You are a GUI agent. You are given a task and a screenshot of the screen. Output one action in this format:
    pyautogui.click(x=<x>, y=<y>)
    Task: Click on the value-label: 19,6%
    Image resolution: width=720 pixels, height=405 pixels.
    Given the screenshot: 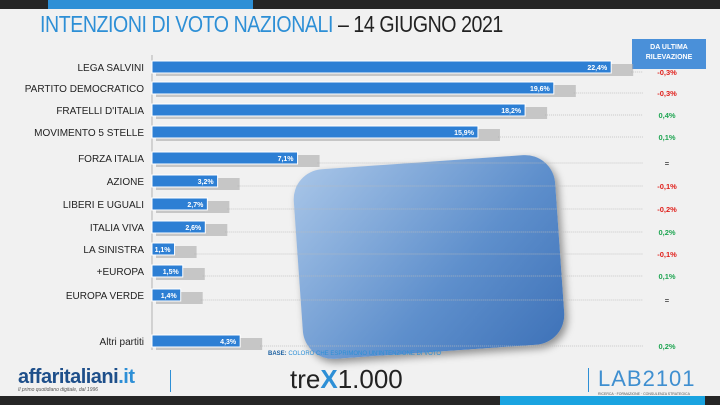 What is the action you would take?
    pyautogui.click(x=540, y=89)
    